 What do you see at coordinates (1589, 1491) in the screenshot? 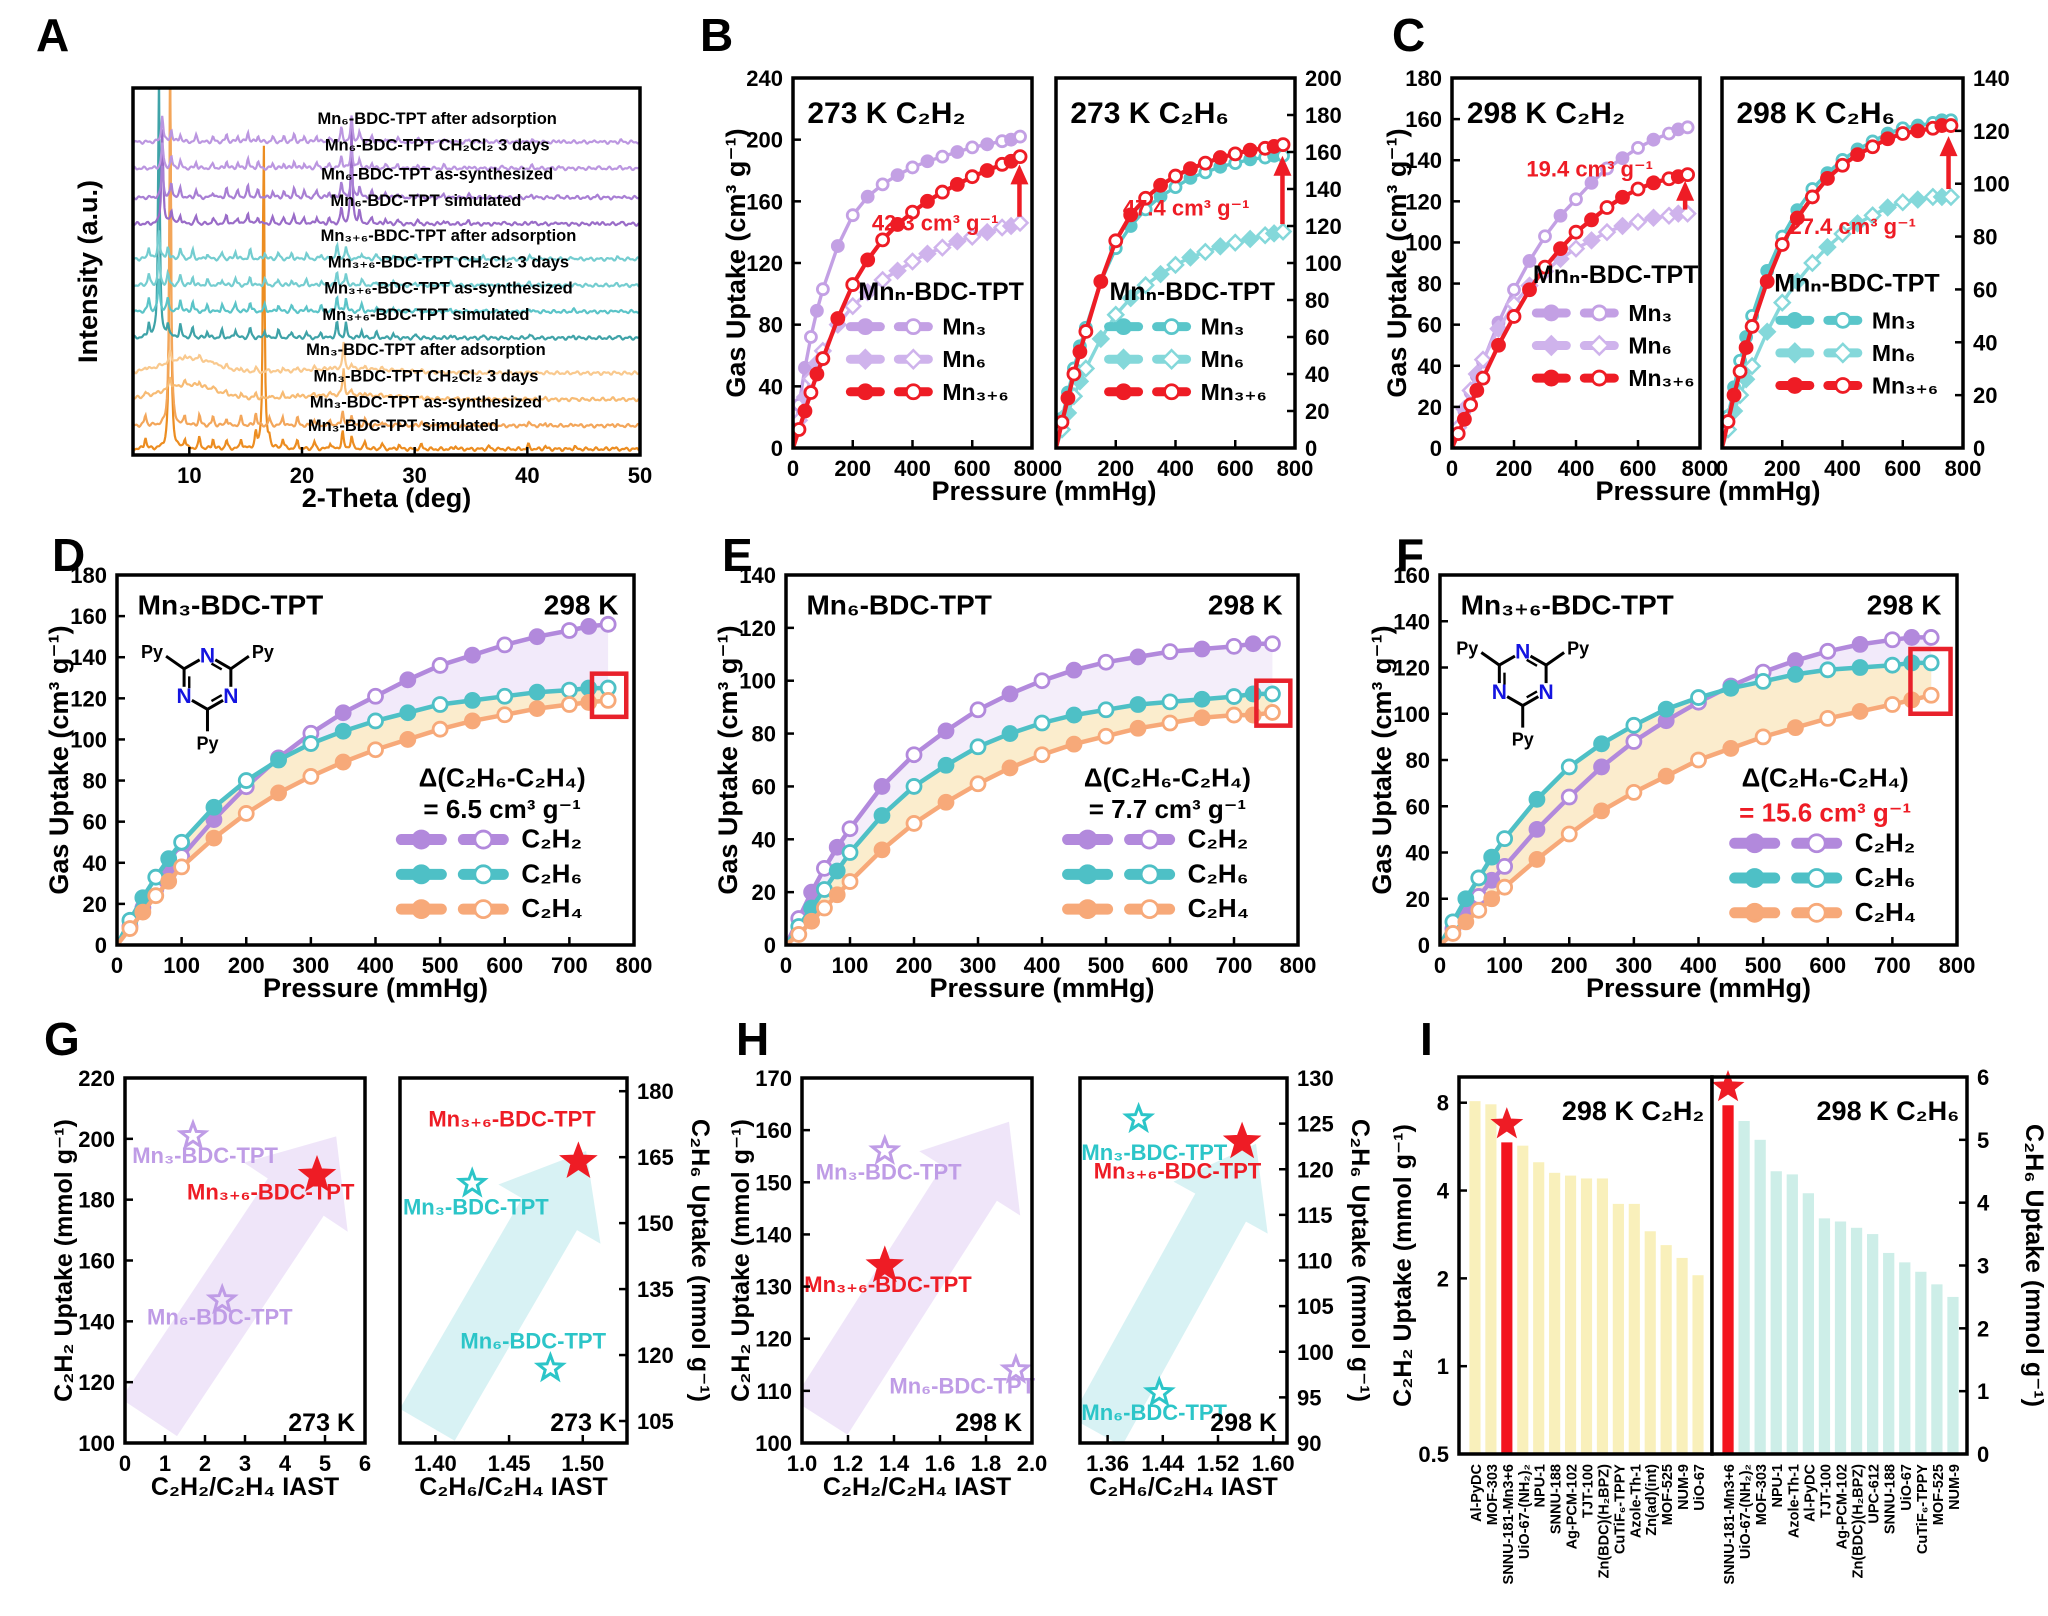
I see `bar-label: TJT-100` at bounding box center [1589, 1491].